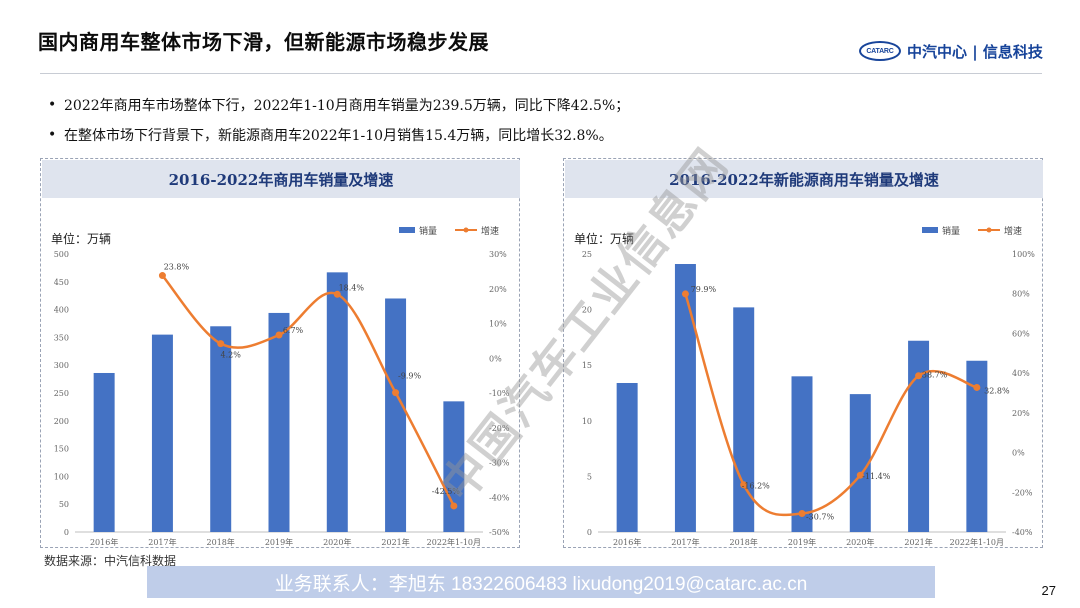 The width and height of the screenshot is (1080, 608). I want to click on y-right-tick-label: -50%, so click(499, 532).